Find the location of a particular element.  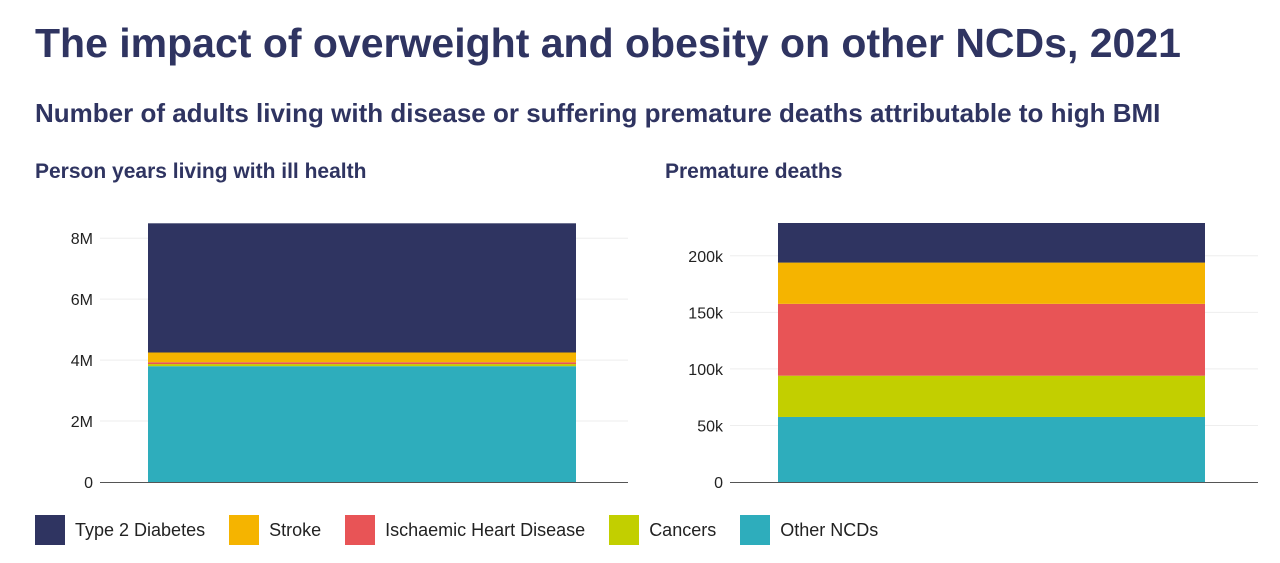

legend-item-ihd: Ischaemic Heart Disease is located at coordinates (465, 530).